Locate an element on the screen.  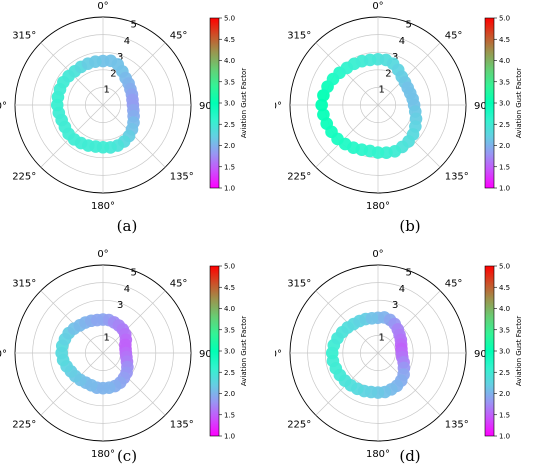
panel-caption-d: (d) is located at coordinates (410, 456).